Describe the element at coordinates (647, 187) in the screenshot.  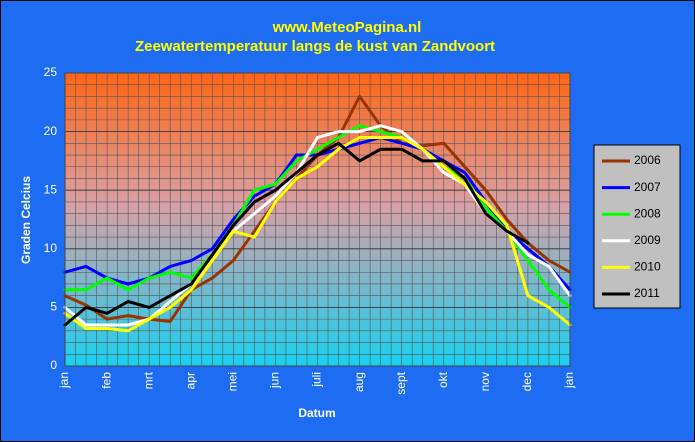
I see `legend-label: 2007` at that location.